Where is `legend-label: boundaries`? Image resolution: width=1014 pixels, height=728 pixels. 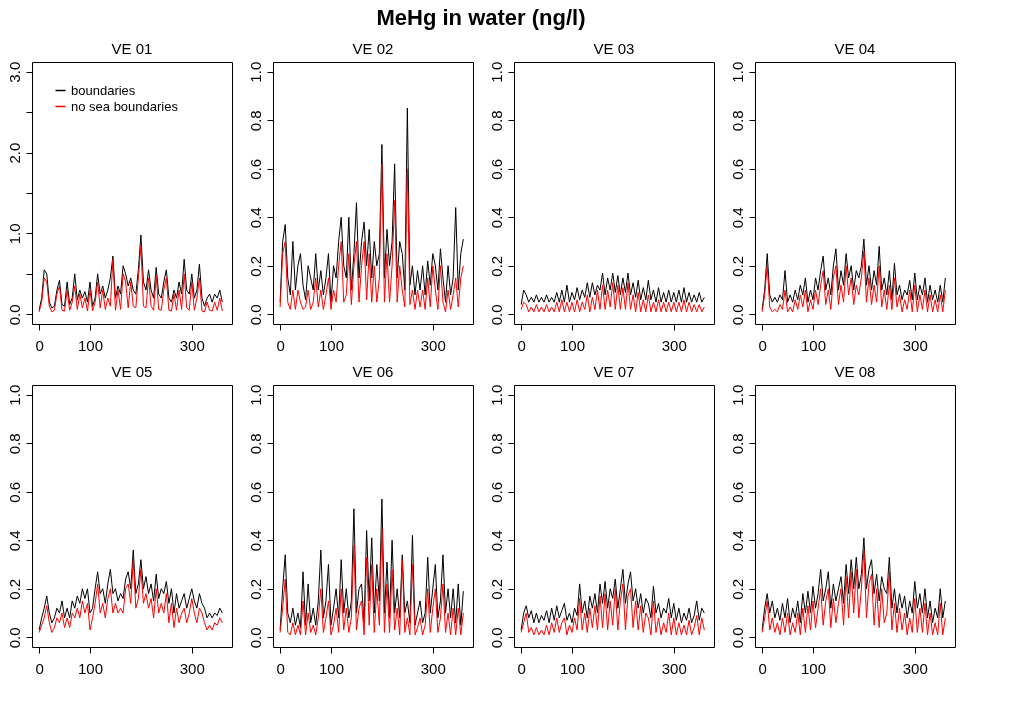 legend-label: boundaries is located at coordinates (103, 90).